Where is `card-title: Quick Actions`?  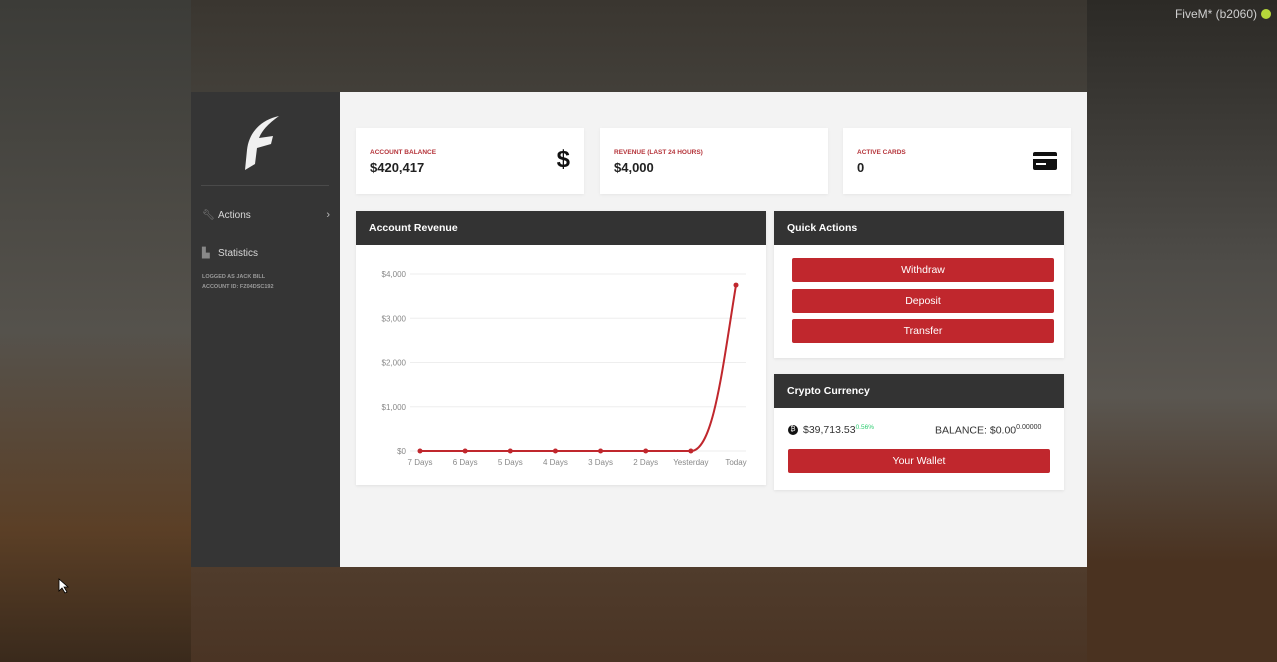 card-title: Quick Actions is located at coordinates (919, 228).